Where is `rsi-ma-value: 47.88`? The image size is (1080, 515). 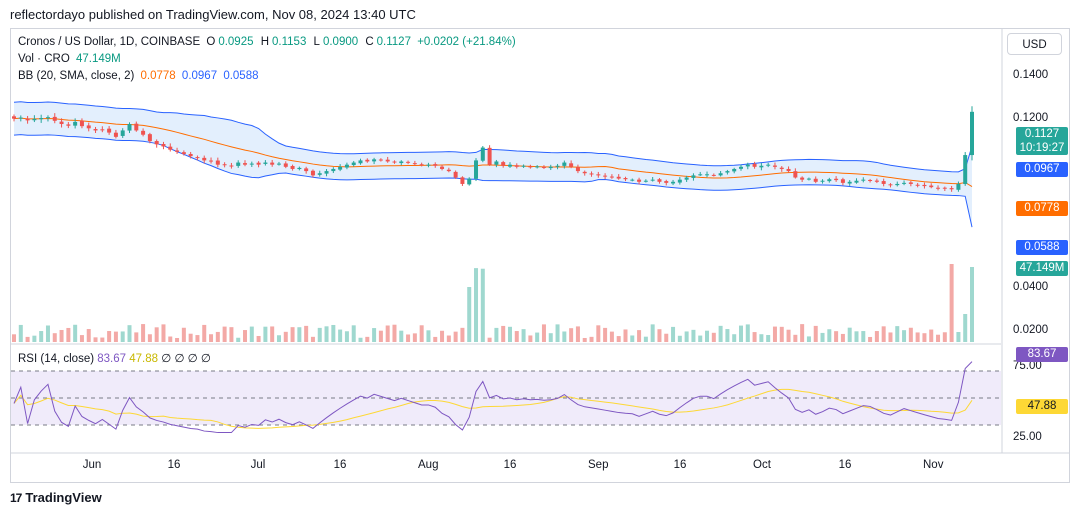 rsi-ma-value: 47.88 is located at coordinates (144, 359).